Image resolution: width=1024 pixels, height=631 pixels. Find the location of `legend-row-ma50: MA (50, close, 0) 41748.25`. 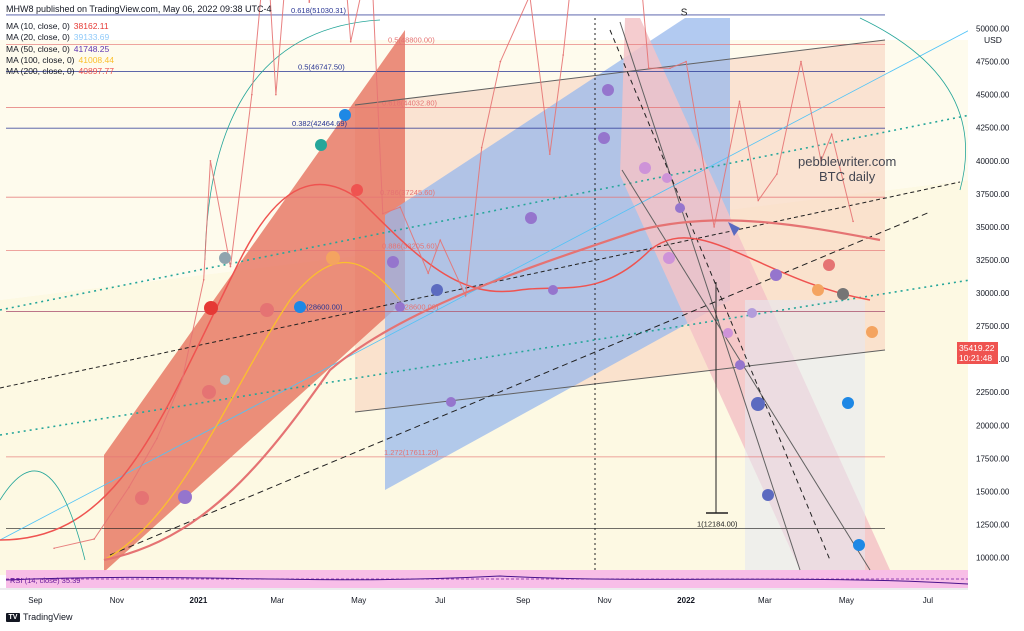

legend-row-ma50: MA (50, close, 0) 41748.25 is located at coordinates (60, 49).